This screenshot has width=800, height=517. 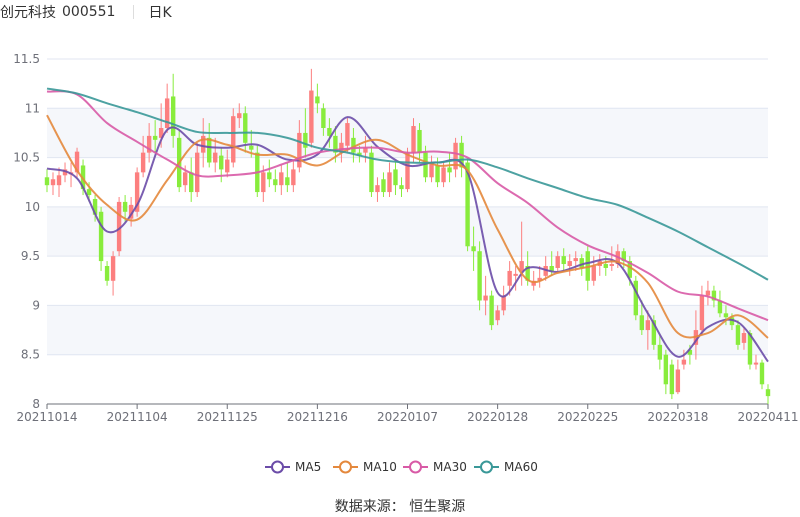 What do you see at coordinates (308, 467) in the screenshot?
I see `legend-label: MA5` at bounding box center [308, 467].